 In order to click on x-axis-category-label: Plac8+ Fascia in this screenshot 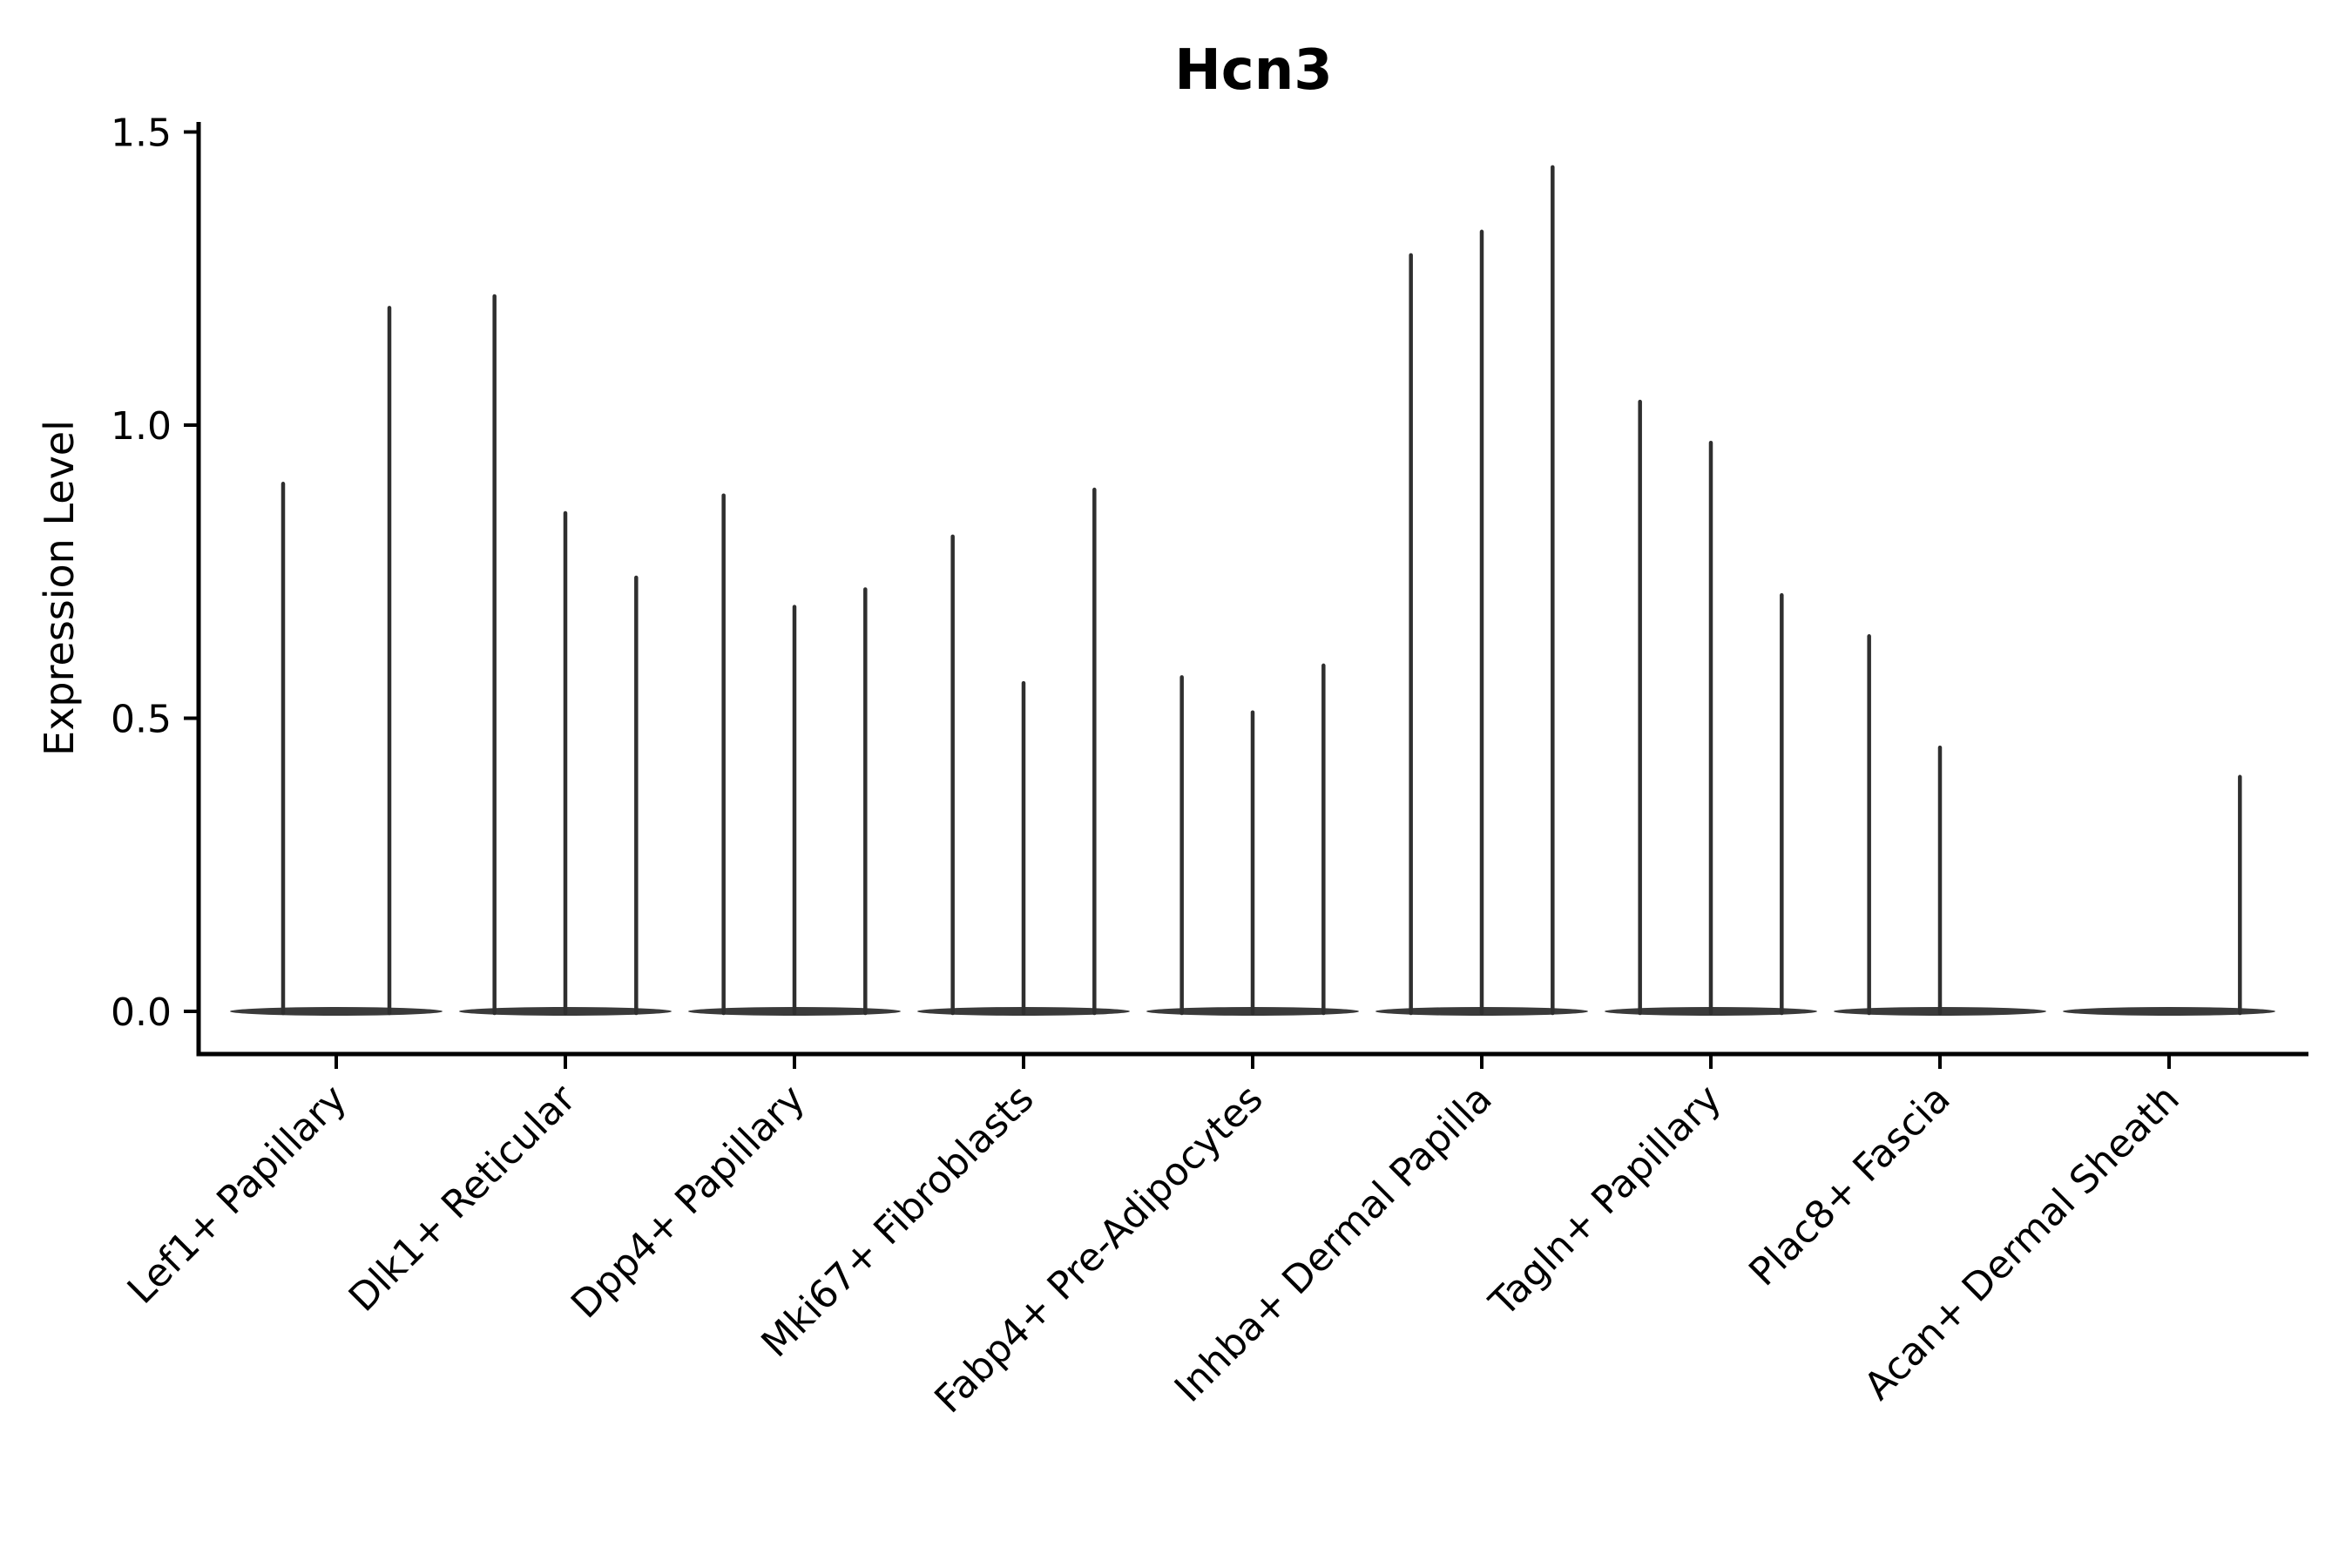, I will do `click(1850, 1186)`.